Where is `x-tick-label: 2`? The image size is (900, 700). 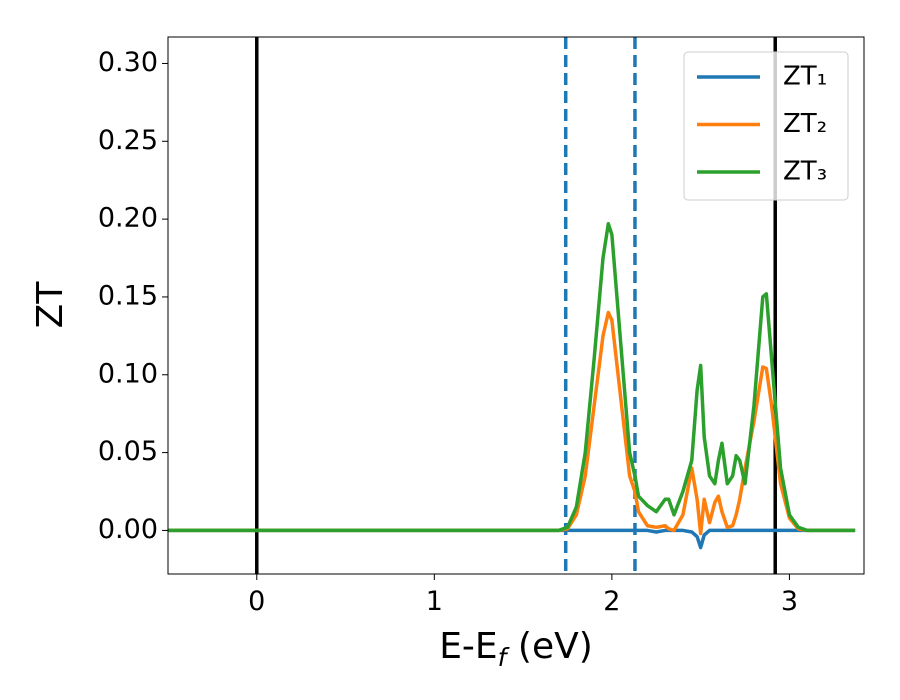 x-tick-label: 2 is located at coordinates (611, 601).